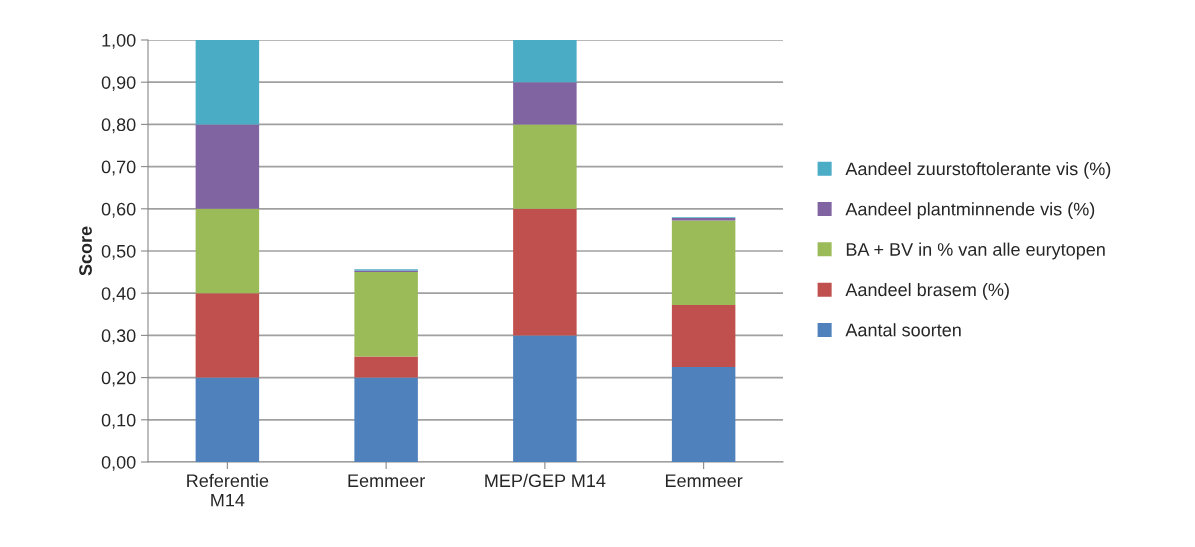 The image size is (1195, 547). I want to click on y-tick-label: 0,60, so click(118, 210).